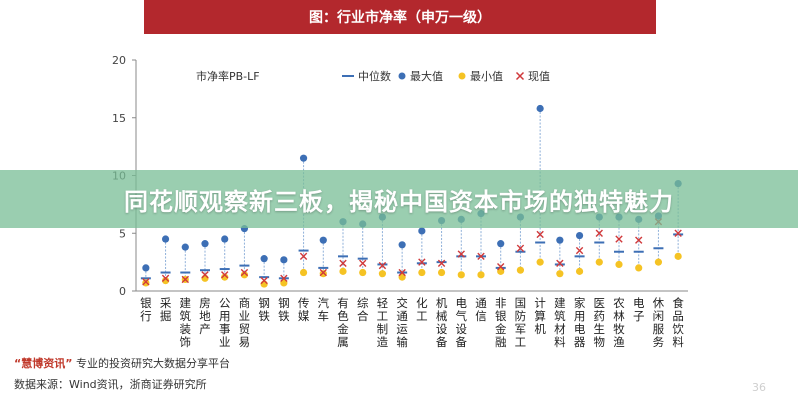 The height and width of the screenshot is (400, 798). I want to click on x-tick-label: 贸, so click(245, 329).